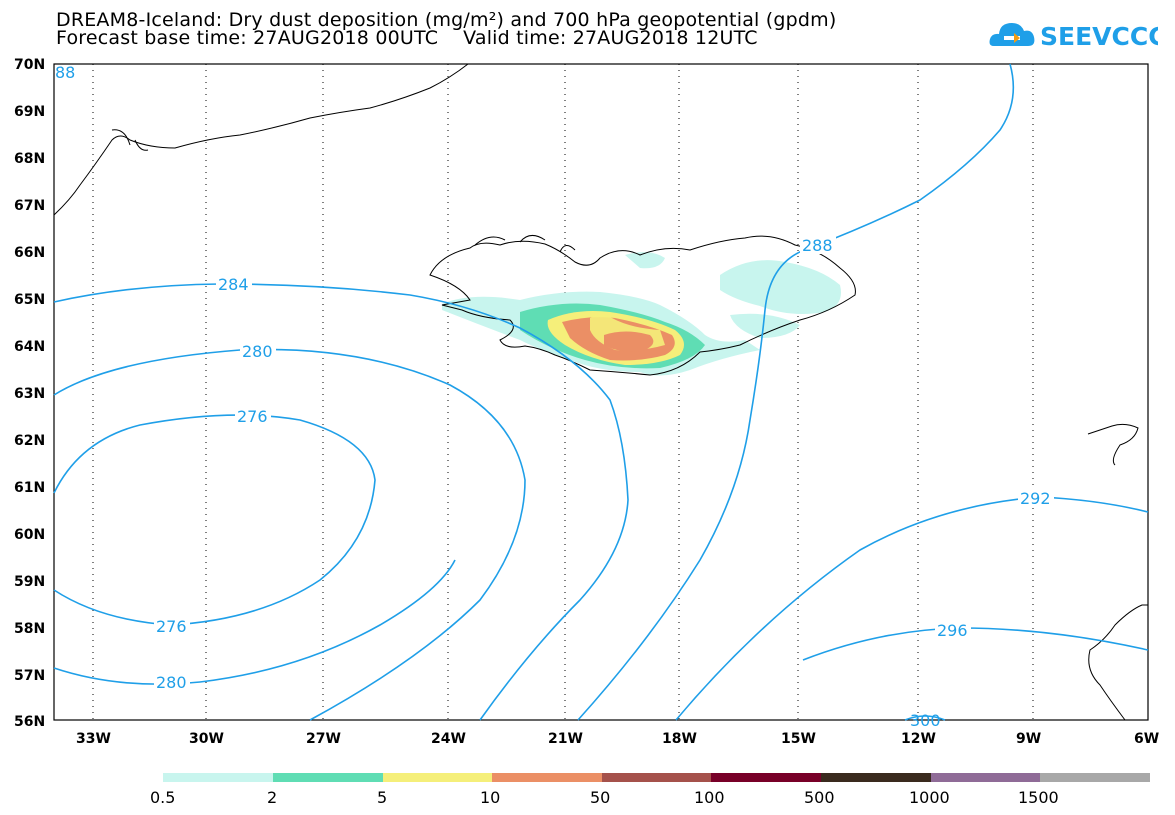  I want to click on seevccc-logo: SEEVCCC, so click(1077, 34).